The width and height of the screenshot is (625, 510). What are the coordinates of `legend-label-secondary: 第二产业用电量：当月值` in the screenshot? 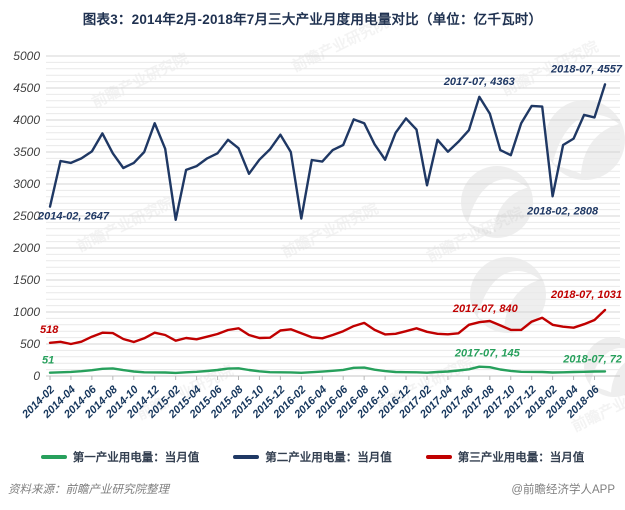 It's located at (328, 458).